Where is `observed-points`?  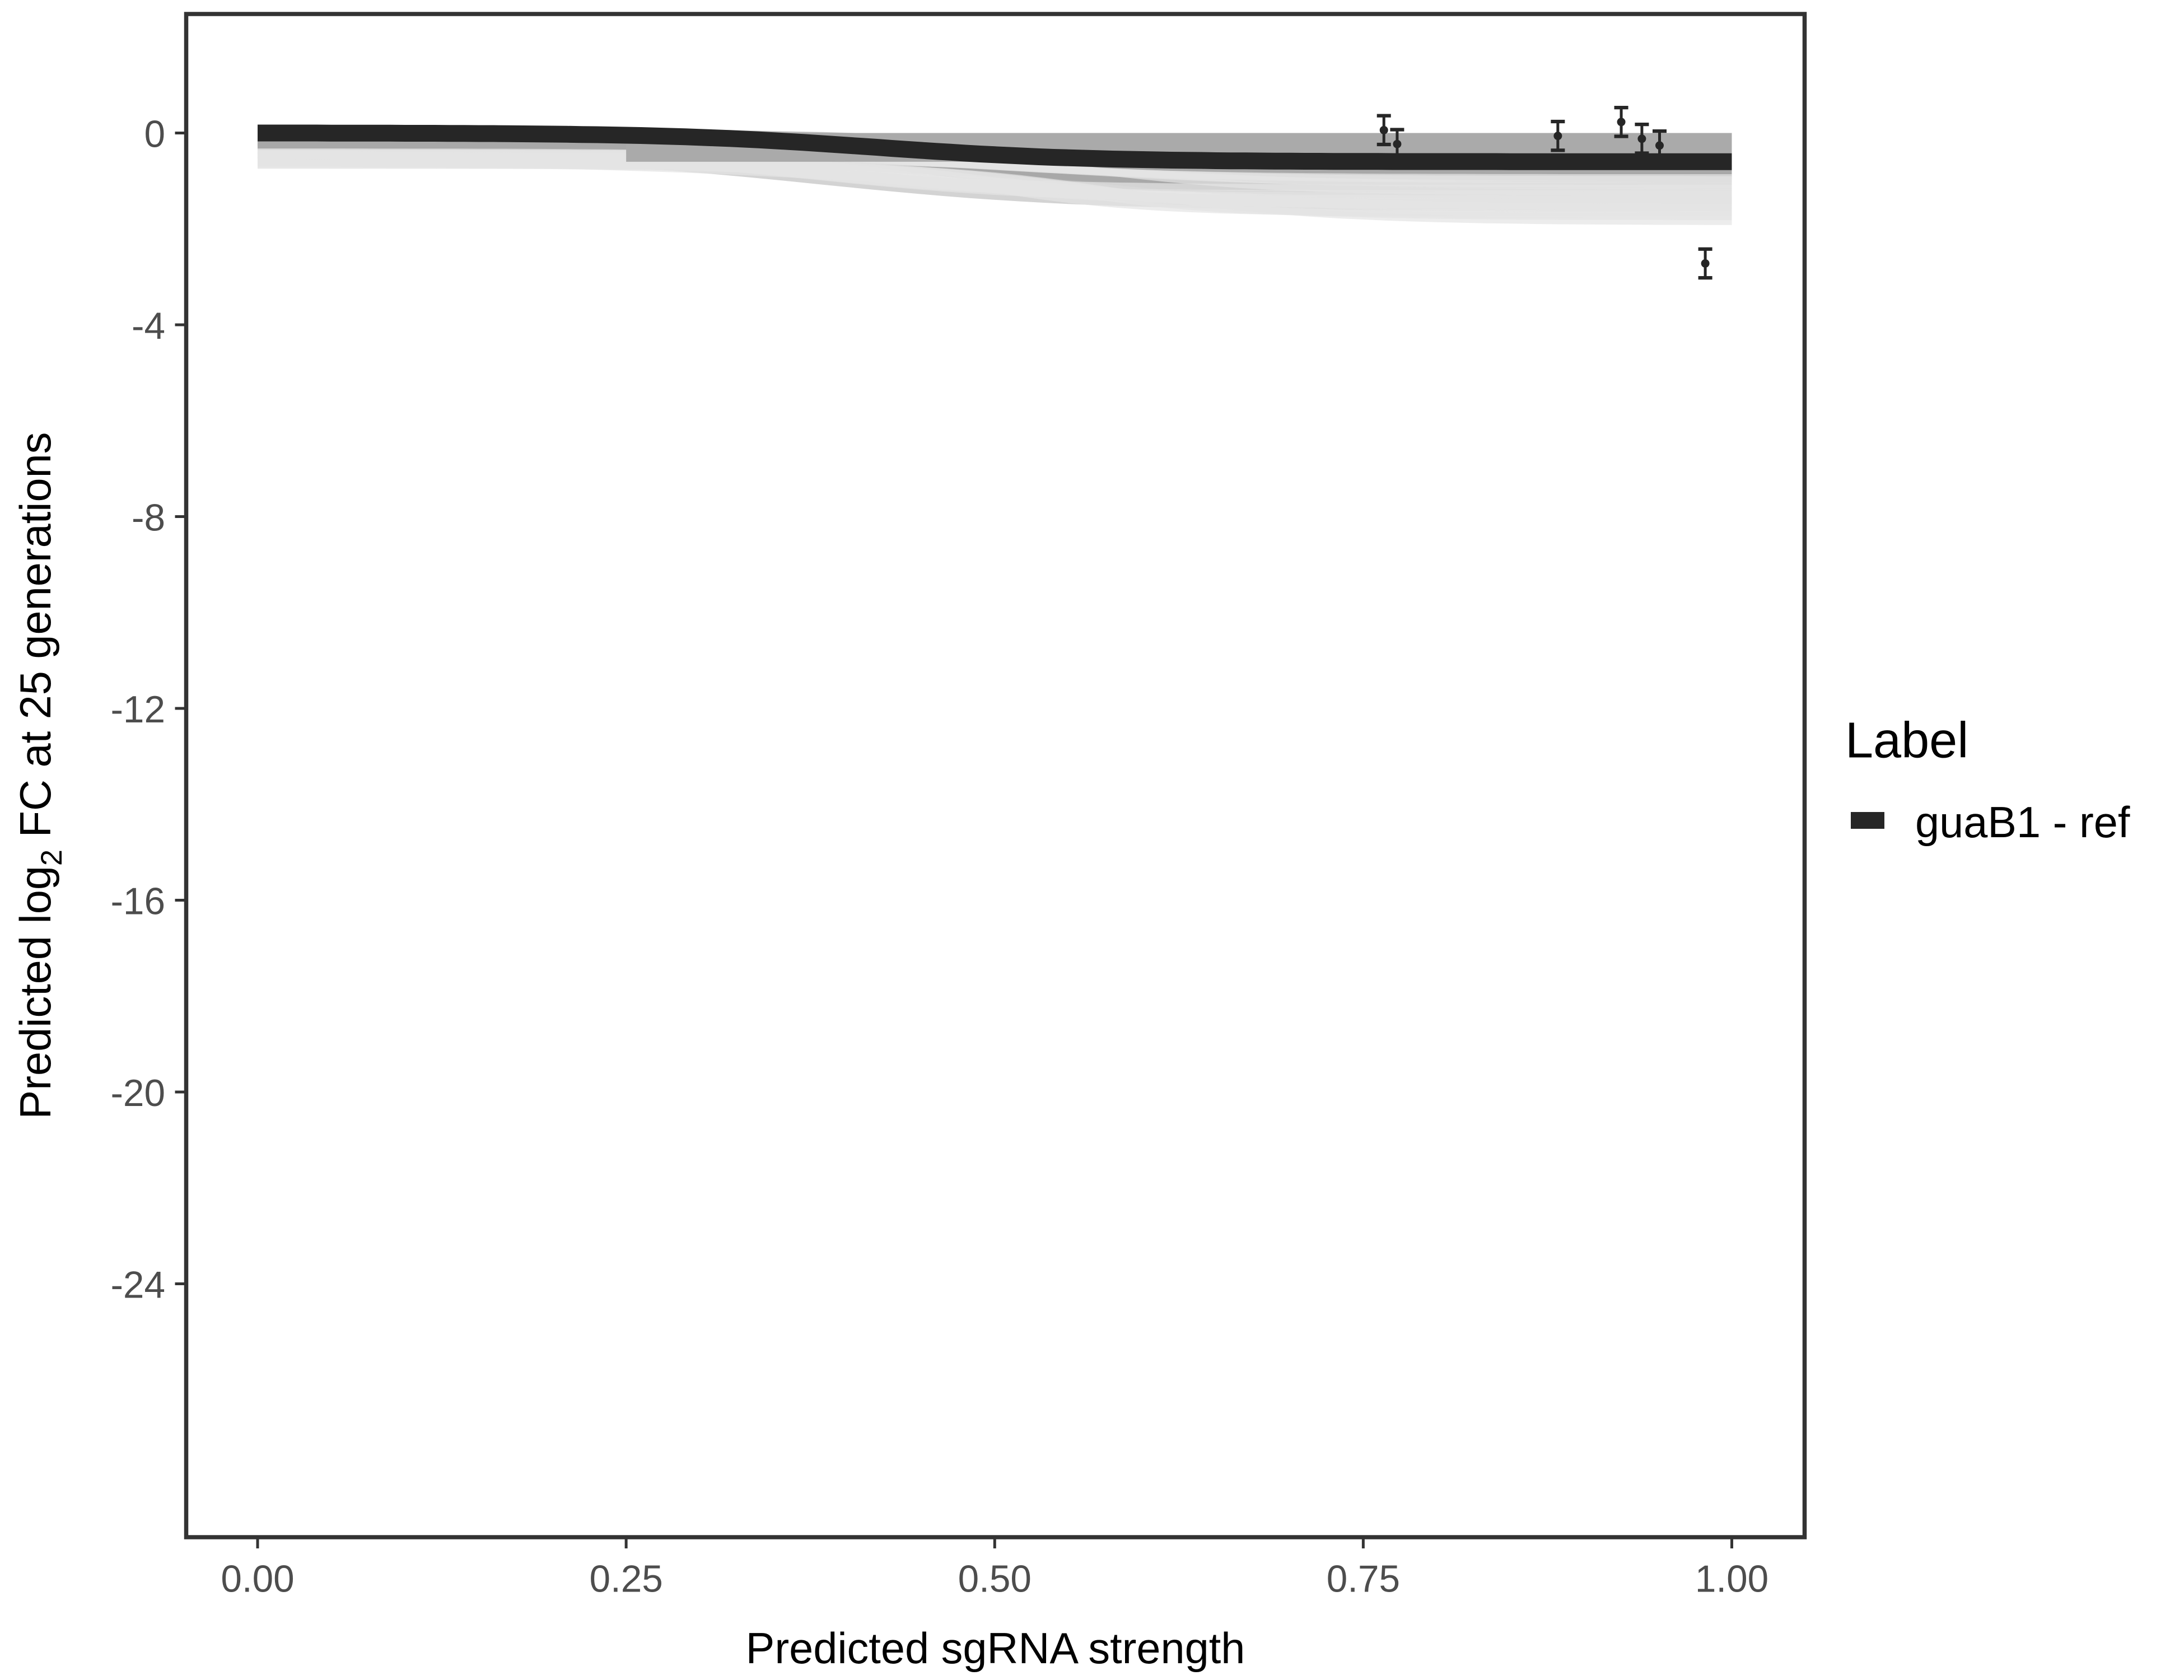
observed-points is located at coordinates (1544, 193).